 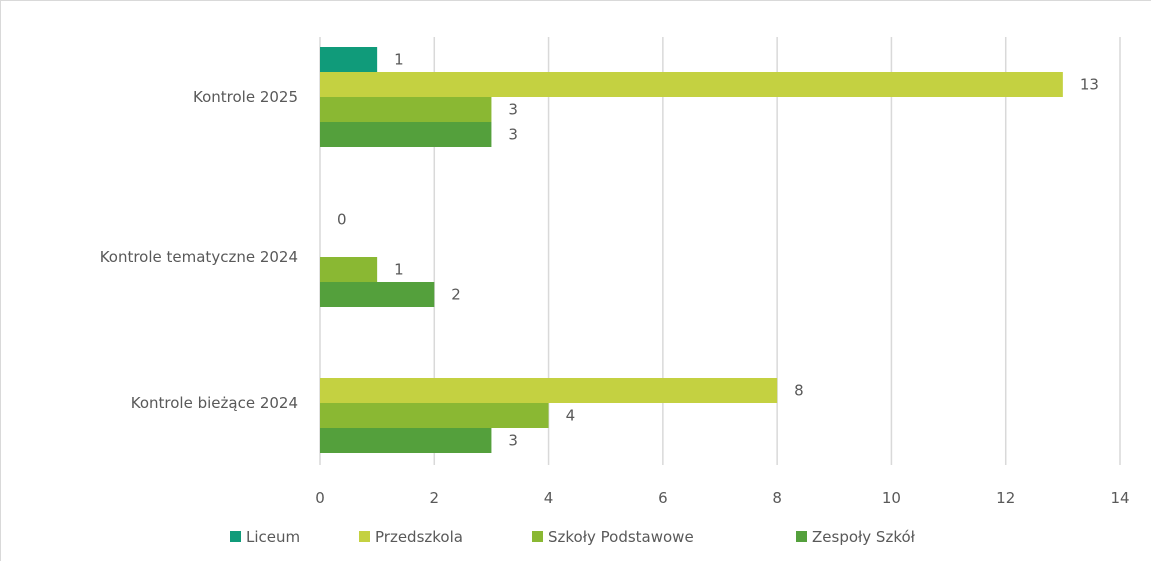 I want to click on data-label: 8, so click(x=799, y=391).